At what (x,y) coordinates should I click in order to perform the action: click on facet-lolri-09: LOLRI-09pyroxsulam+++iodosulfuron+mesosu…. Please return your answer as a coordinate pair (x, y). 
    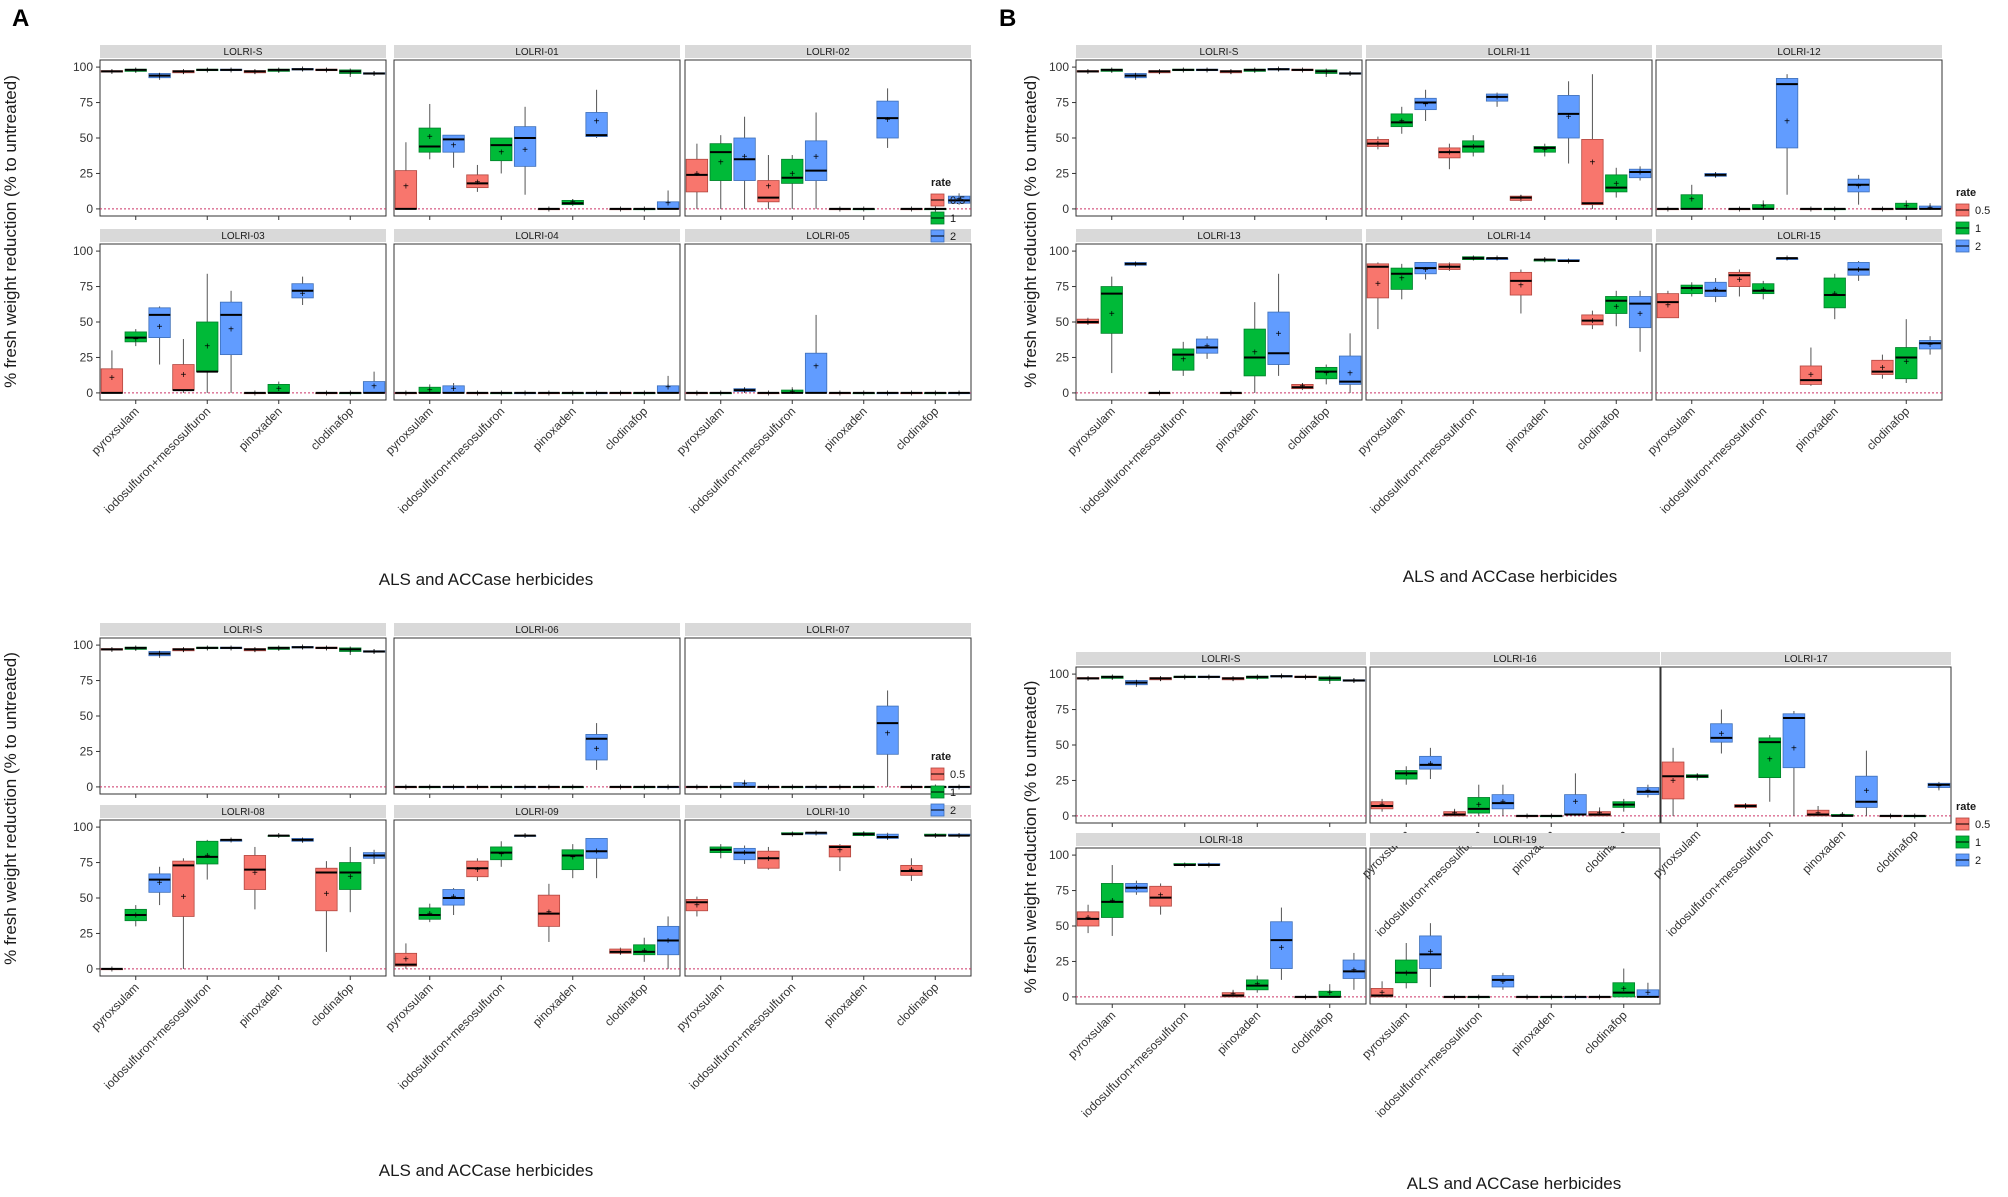
    Looking at the image, I should click on (532, 948).